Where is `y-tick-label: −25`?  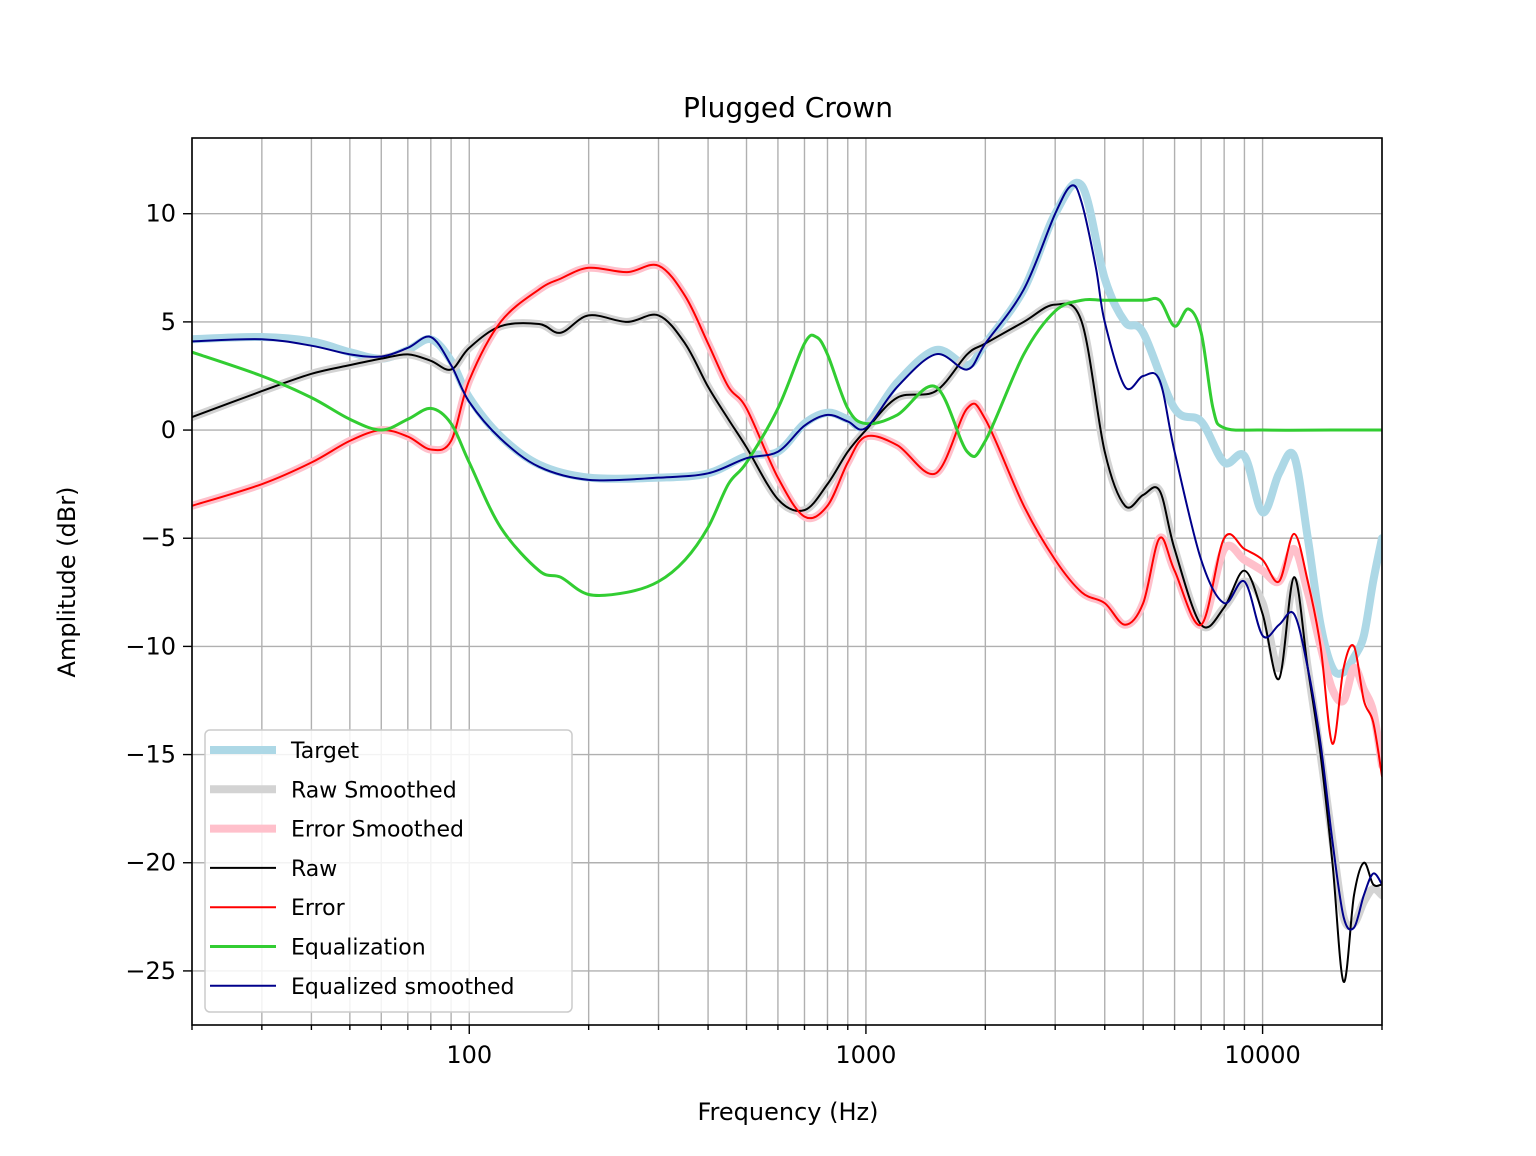 y-tick-label: −25 is located at coordinates (150, 971).